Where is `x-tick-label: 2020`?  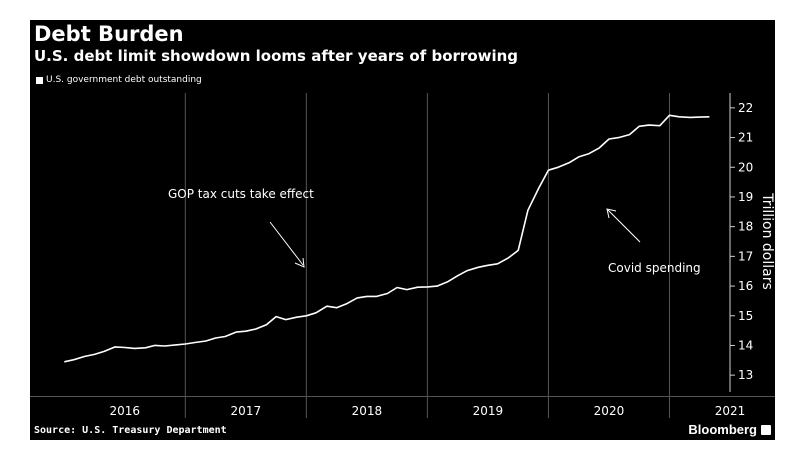
x-tick-label: 2020 is located at coordinates (609, 411).